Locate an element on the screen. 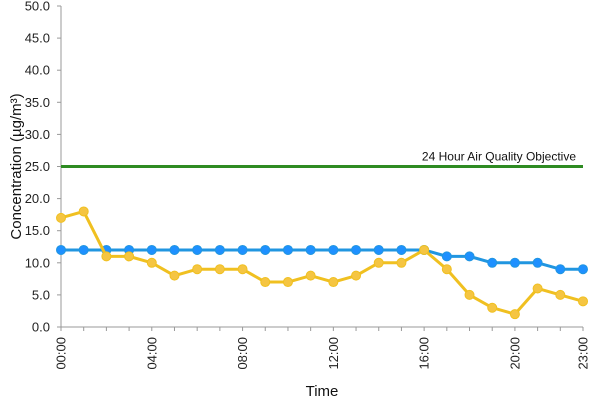 Image resolution: width=600 pixels, height=400 pixels. x-axis-title: Time is located at coordinates (322, 391).